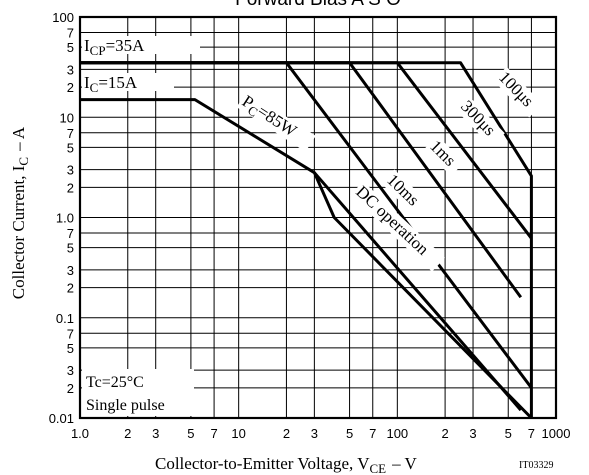  What do you see at coordinates (65, 318) in the screenshot?
I see `y-tick-label: 0.1` at bounding box center [65, 318].